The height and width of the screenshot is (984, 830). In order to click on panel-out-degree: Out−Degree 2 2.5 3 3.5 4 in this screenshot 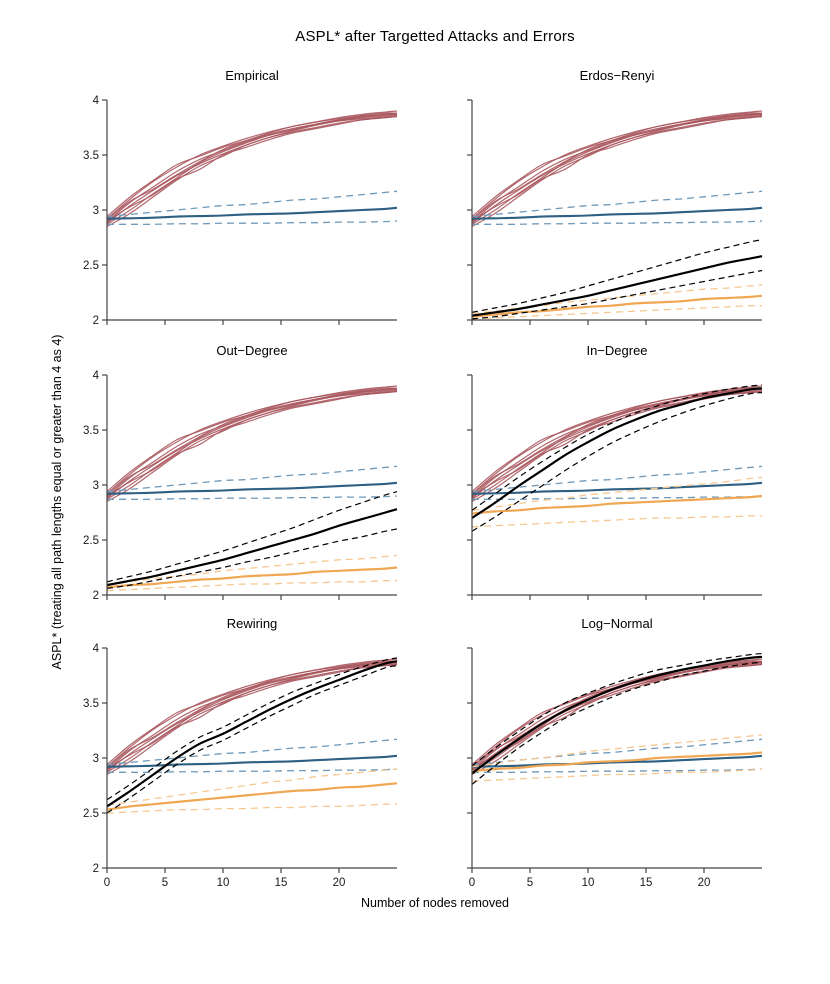, I will do `click(238, 481)`.